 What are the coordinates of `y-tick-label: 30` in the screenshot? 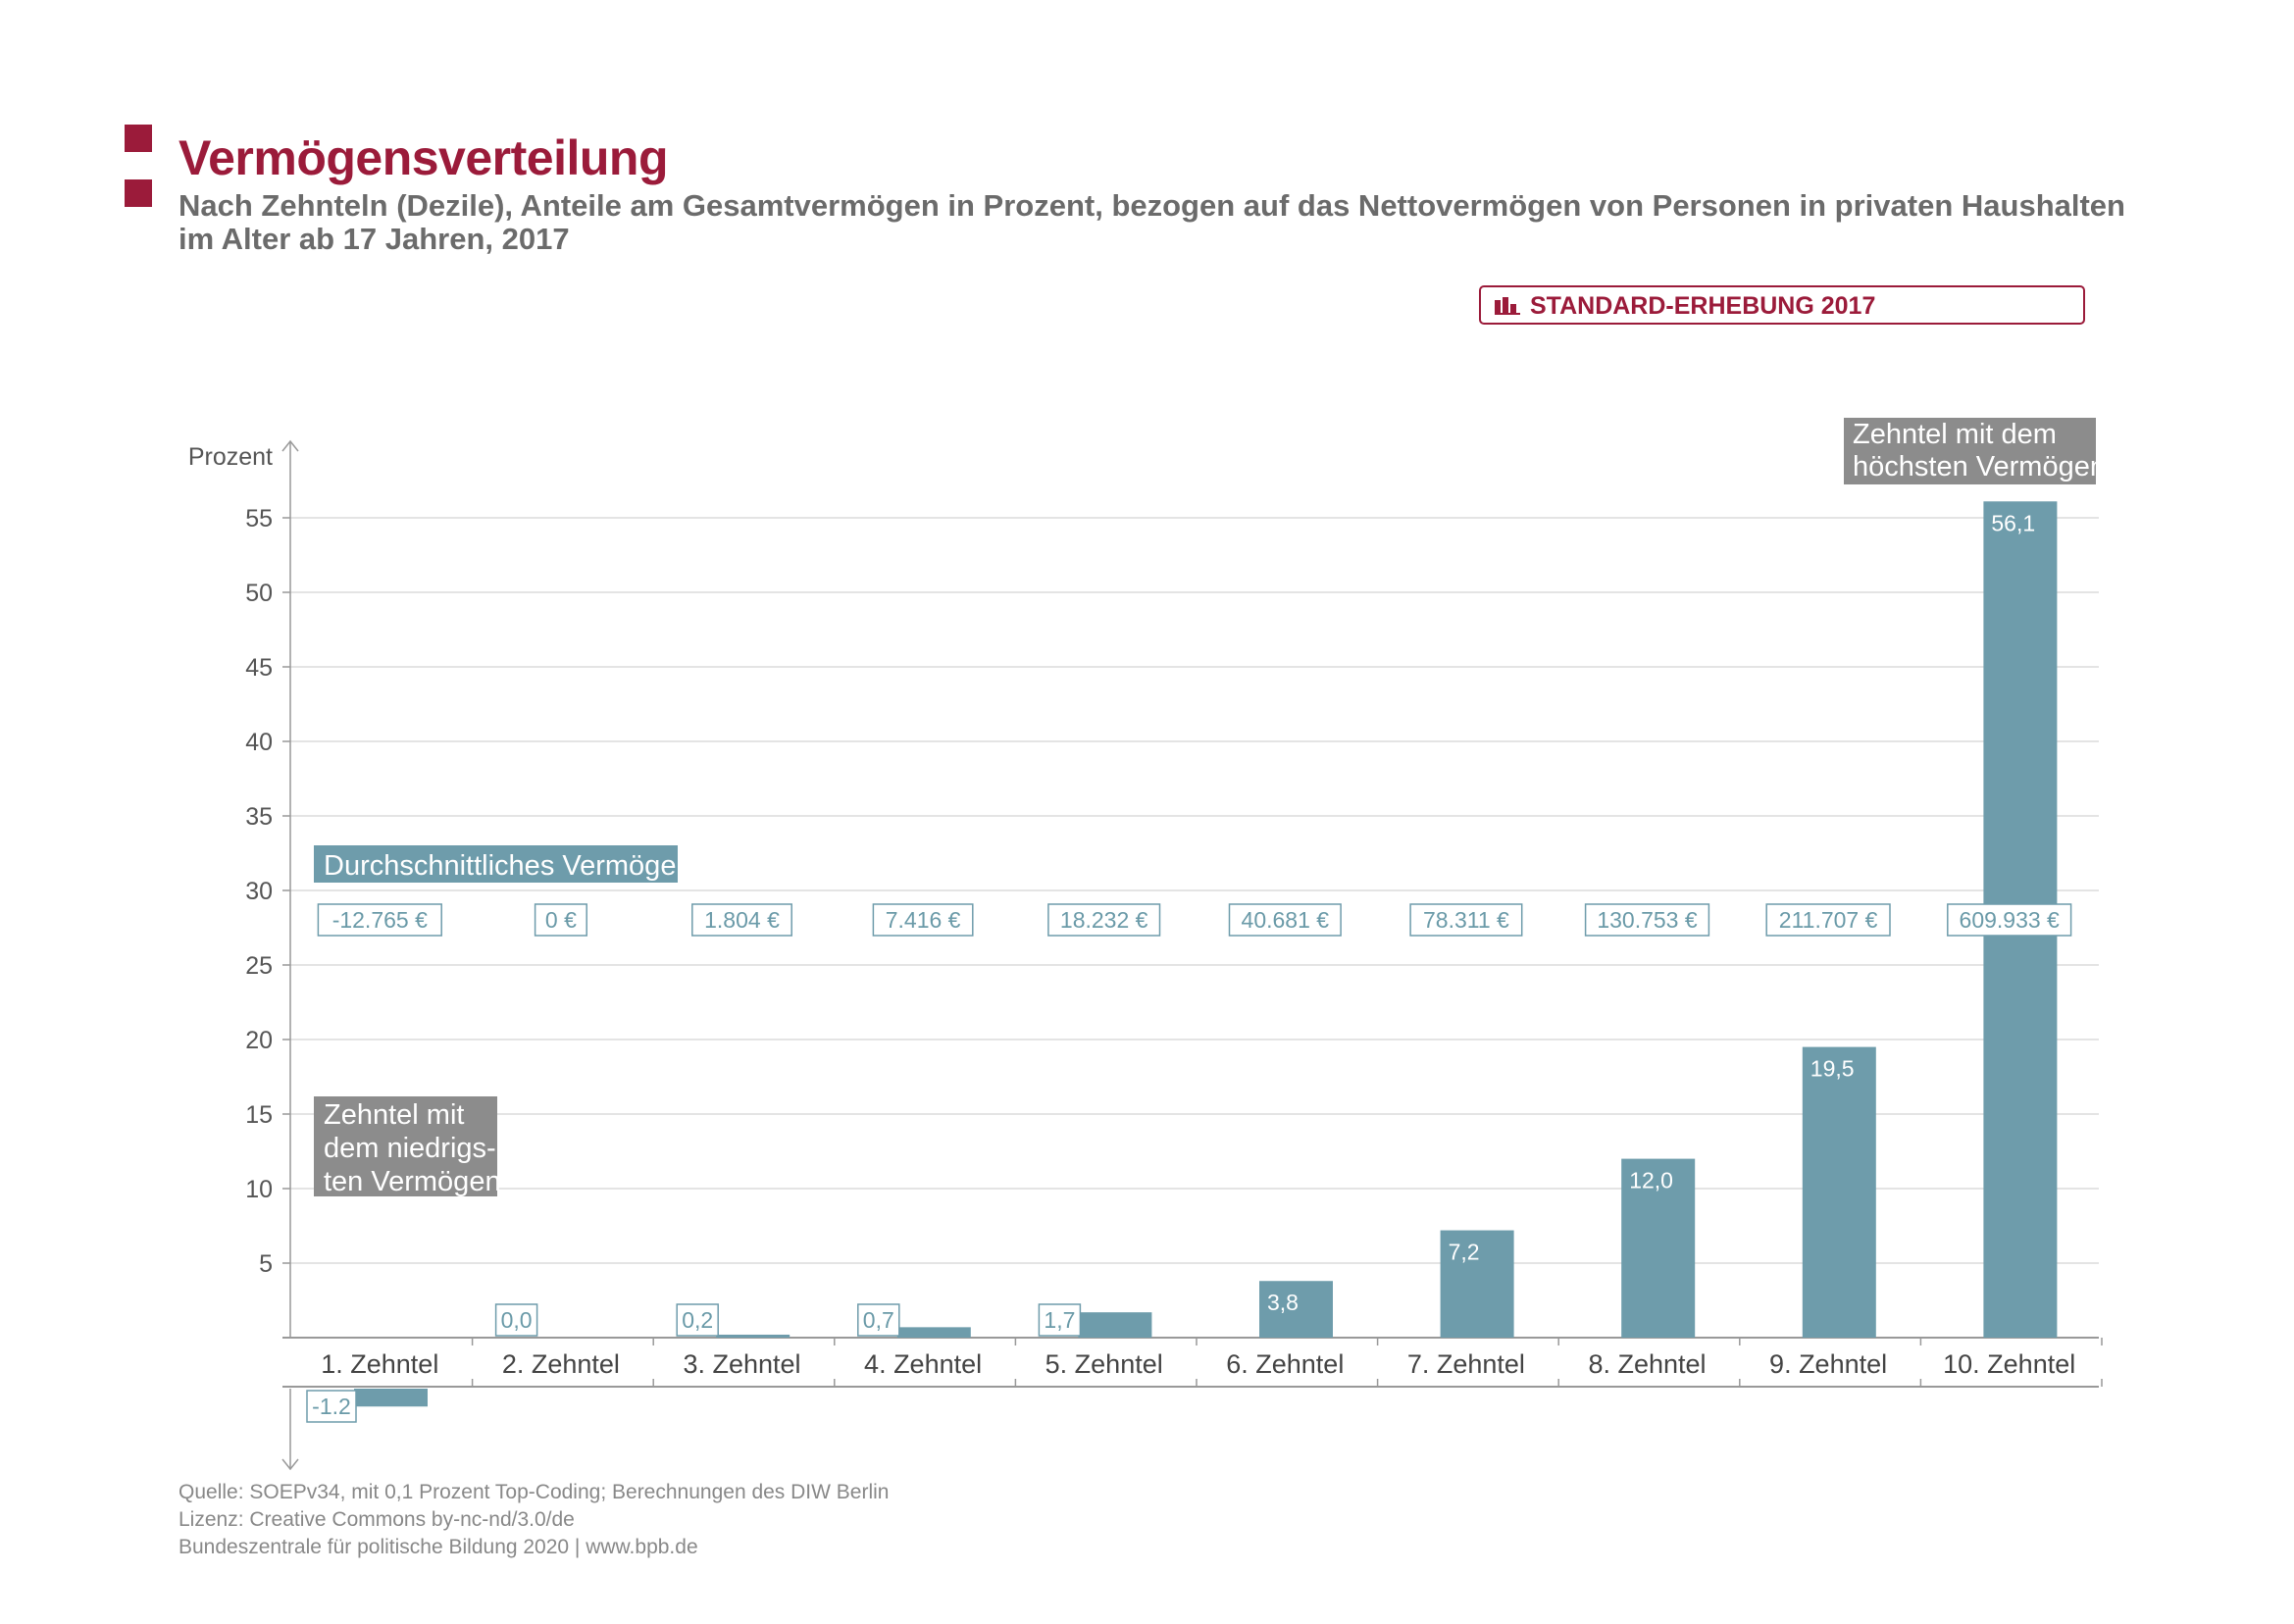 It's located at (259, 891).